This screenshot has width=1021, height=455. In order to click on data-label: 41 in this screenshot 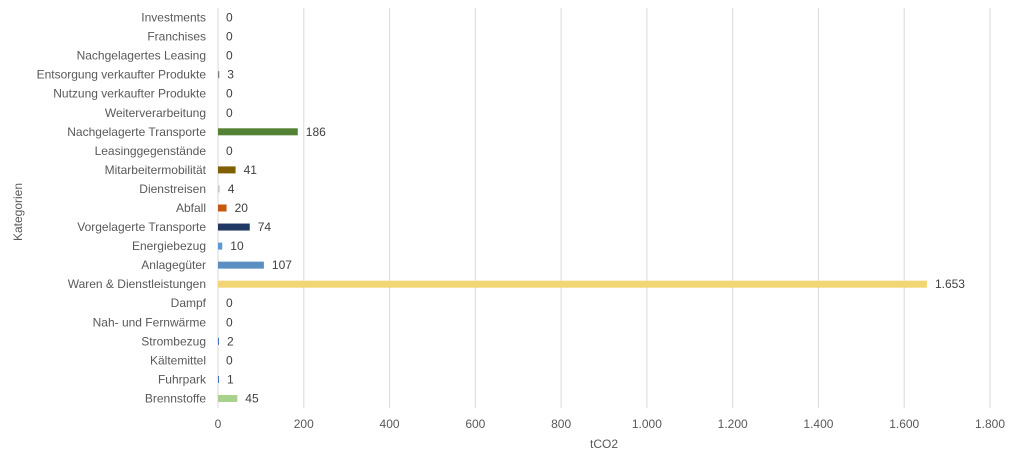, I will do `click(251, 170)`.